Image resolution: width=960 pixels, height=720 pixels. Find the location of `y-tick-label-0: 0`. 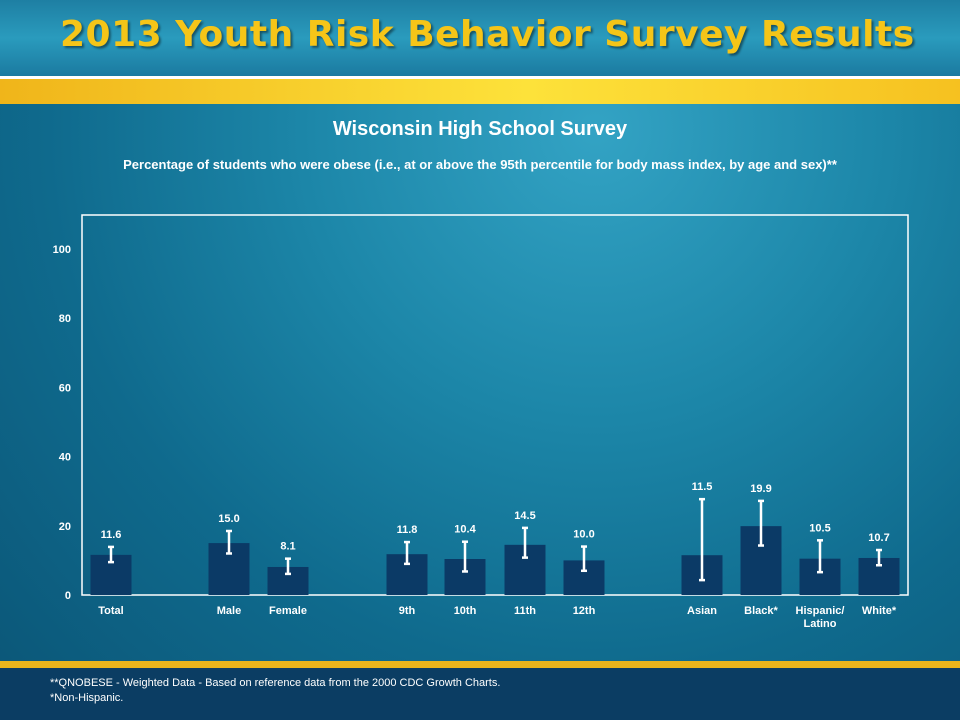

y-tick-label-0: 0 is located at coordinates (68, 596).